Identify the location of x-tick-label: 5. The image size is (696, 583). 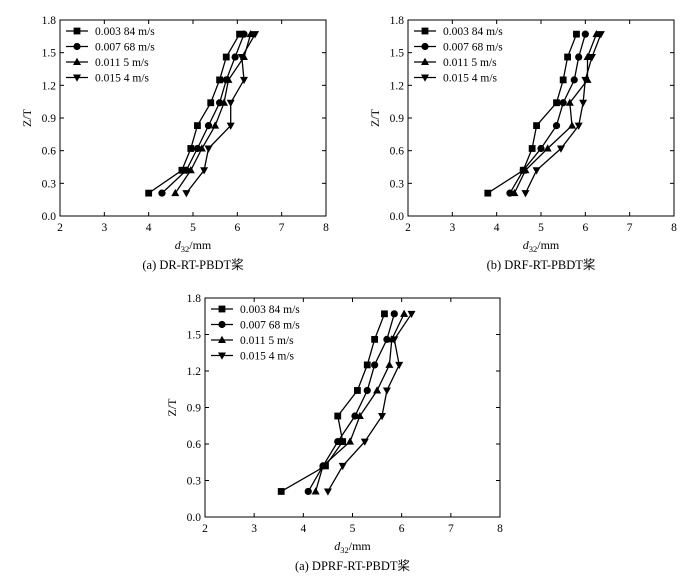
(193, 228).